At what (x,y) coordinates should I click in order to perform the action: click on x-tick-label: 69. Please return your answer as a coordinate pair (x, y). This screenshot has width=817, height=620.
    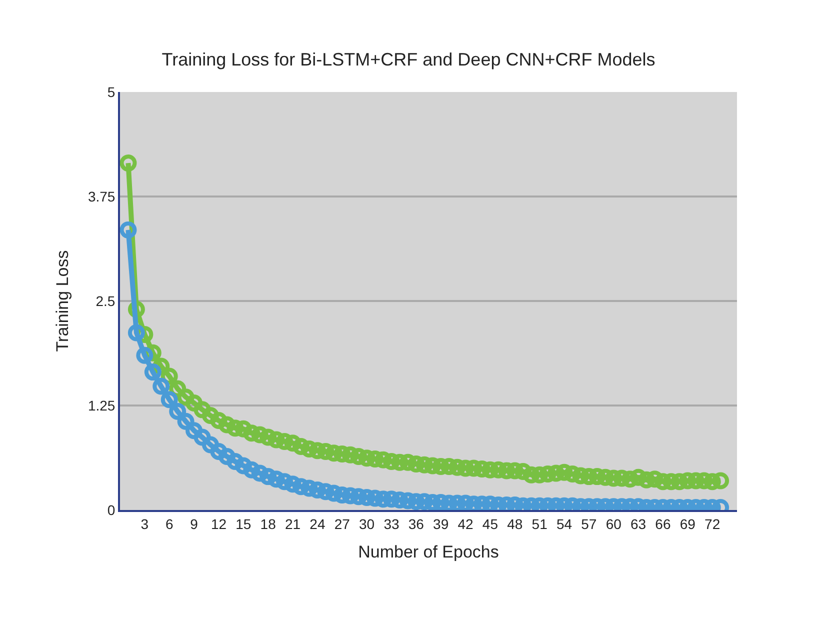
    Looking at the image, I should click on (688, 524).